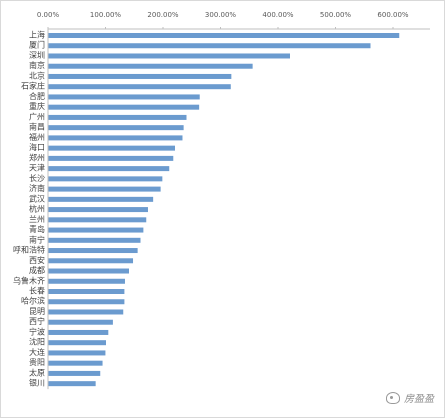  Describe the element at coordinates (37, 65) in the screenshot. I see `category-label: 南京` at that location.